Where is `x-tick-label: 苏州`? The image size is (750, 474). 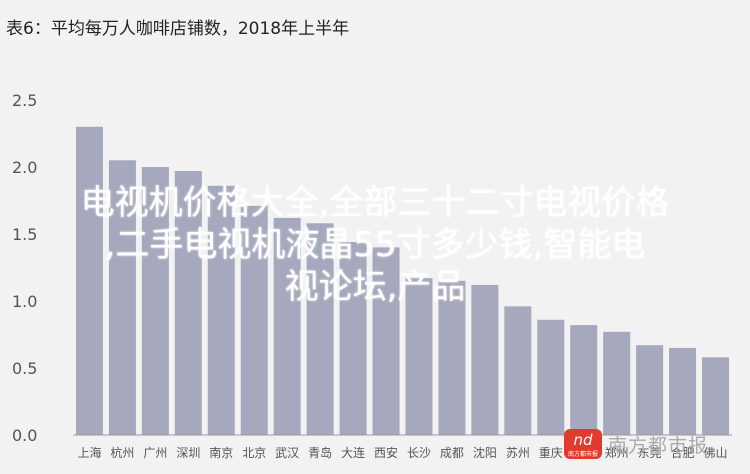 x-tick-label: 苏州 is located at coordinates (518, 453).